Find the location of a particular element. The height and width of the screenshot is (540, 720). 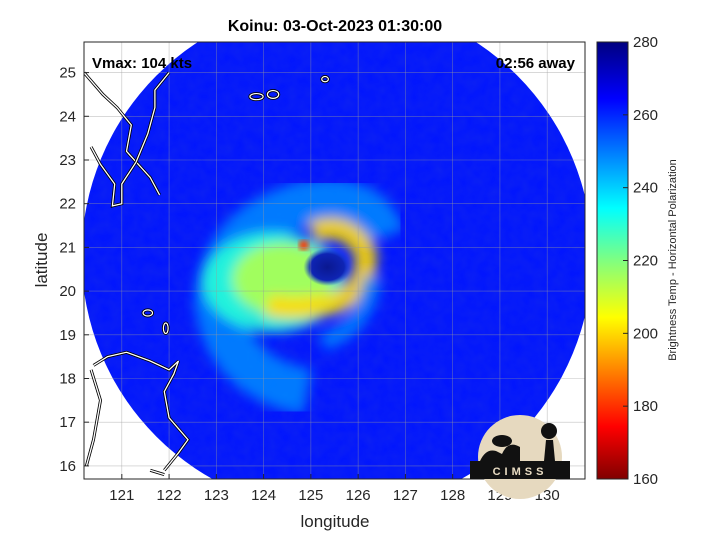

x-tick-label: 121 is located at coordinates (121, 495).